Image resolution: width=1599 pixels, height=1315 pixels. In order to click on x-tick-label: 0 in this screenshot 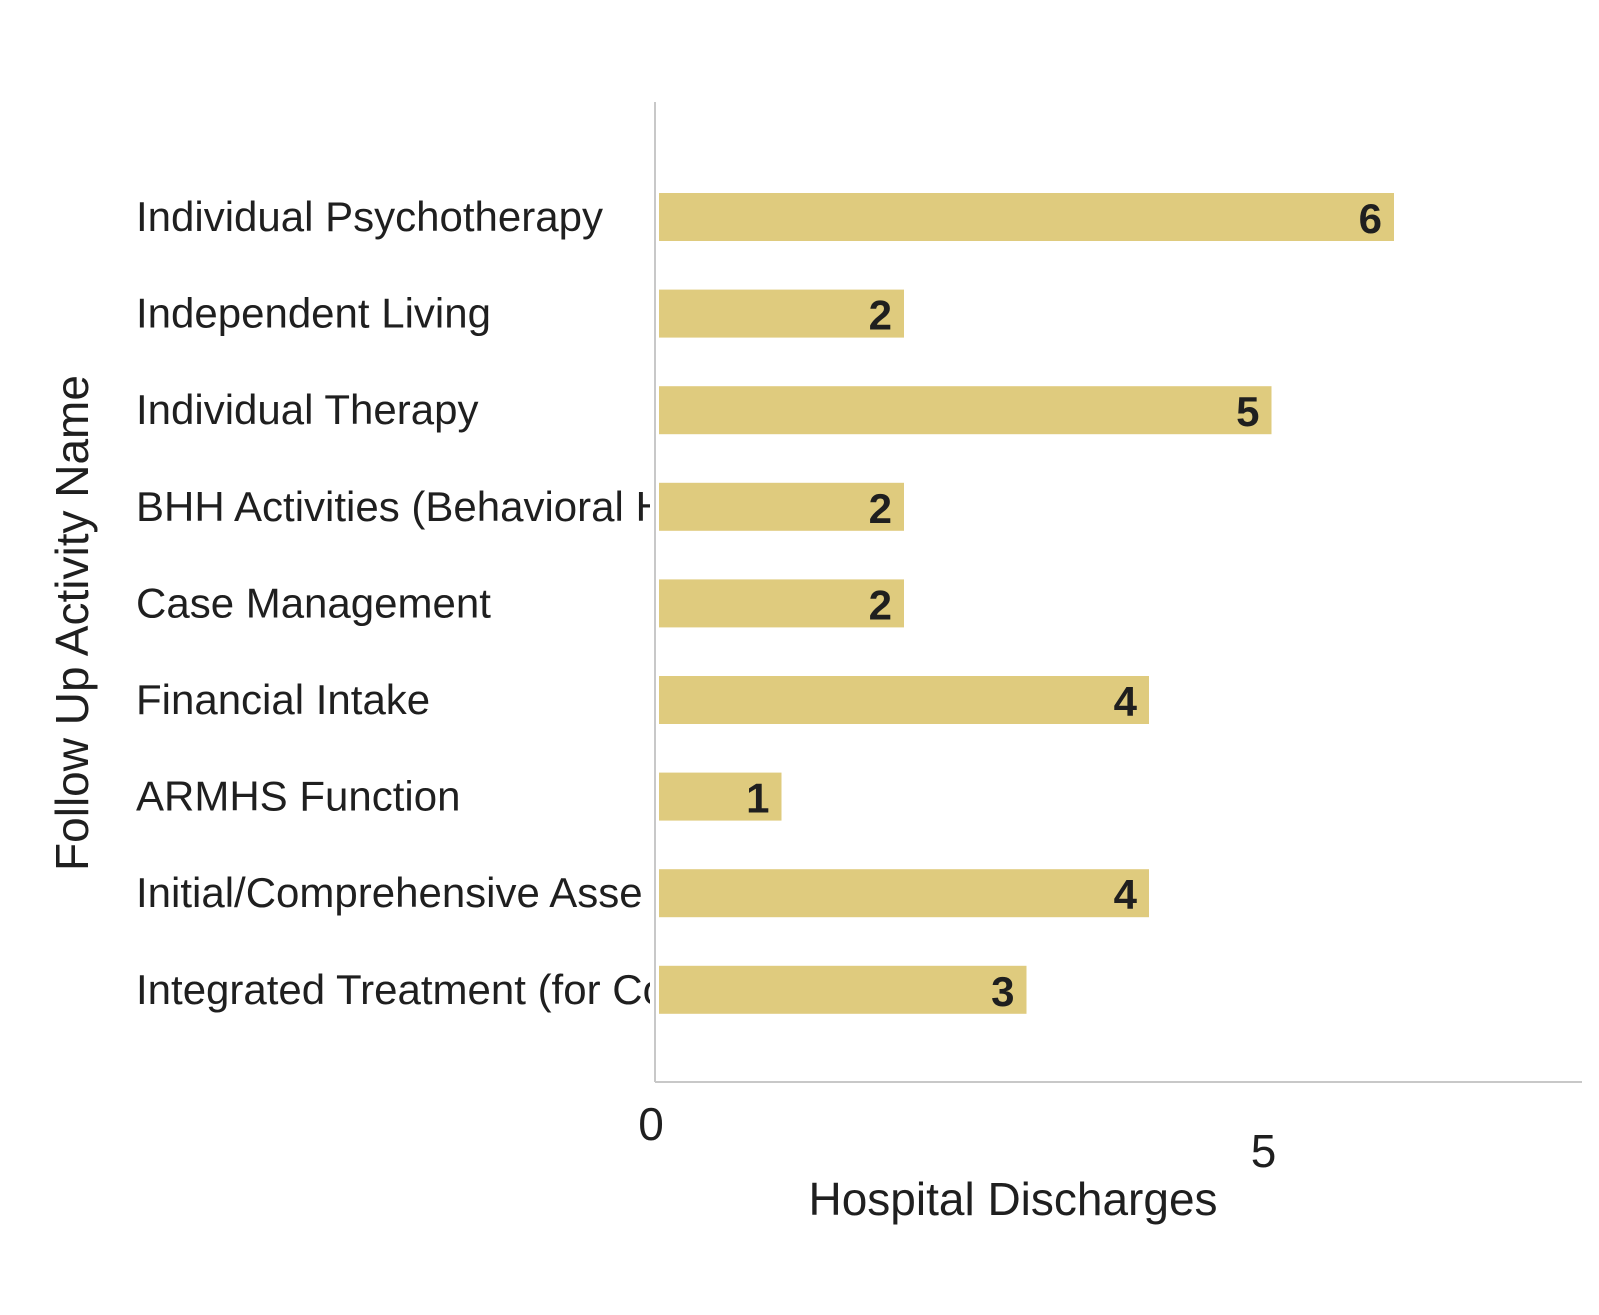, I will do `click(651, 1124)`.